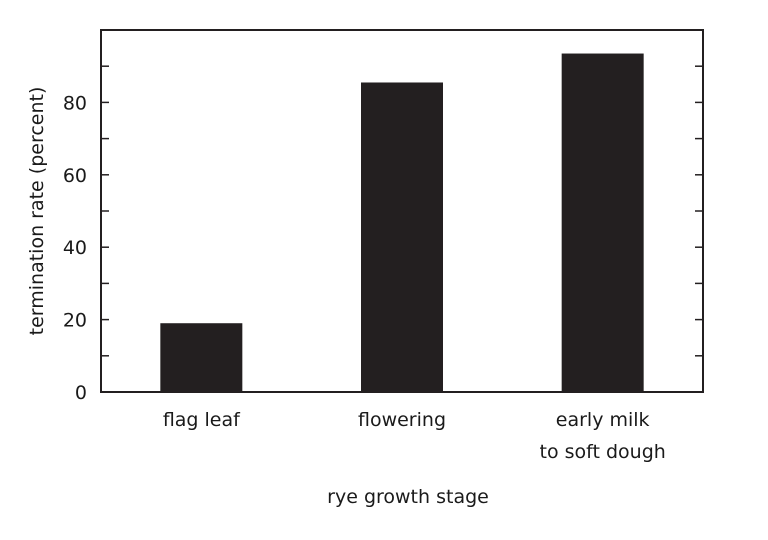 Image resolution: width=768 pixels, height=540 pixels. What do you see at coordinates (408, 497) in the screenshot?
I see `x-axis-title: rye growth stage` at bounding box center [408, 497].